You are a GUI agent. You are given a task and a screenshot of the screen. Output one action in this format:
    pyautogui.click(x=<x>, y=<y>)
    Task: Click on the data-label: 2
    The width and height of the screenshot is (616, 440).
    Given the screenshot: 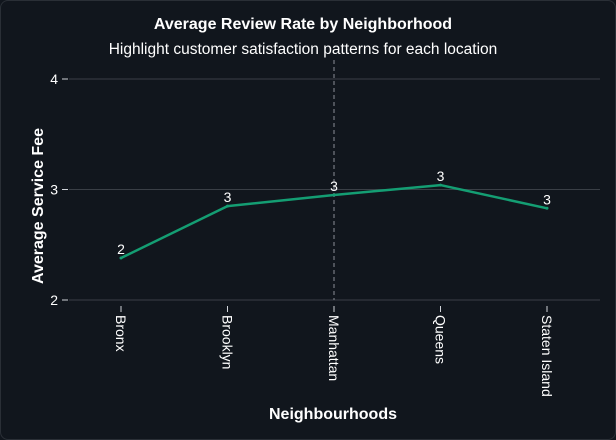 What is the action you would take?
    pyautogui.click(x=121, y=249)
    